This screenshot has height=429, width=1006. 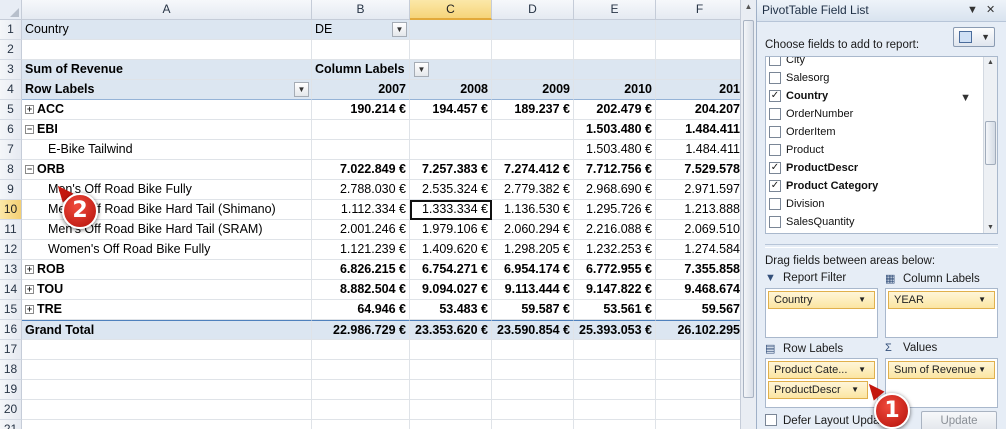 I want to click on field-item-orderitem: OrderItem, so click(x=881, y=132).